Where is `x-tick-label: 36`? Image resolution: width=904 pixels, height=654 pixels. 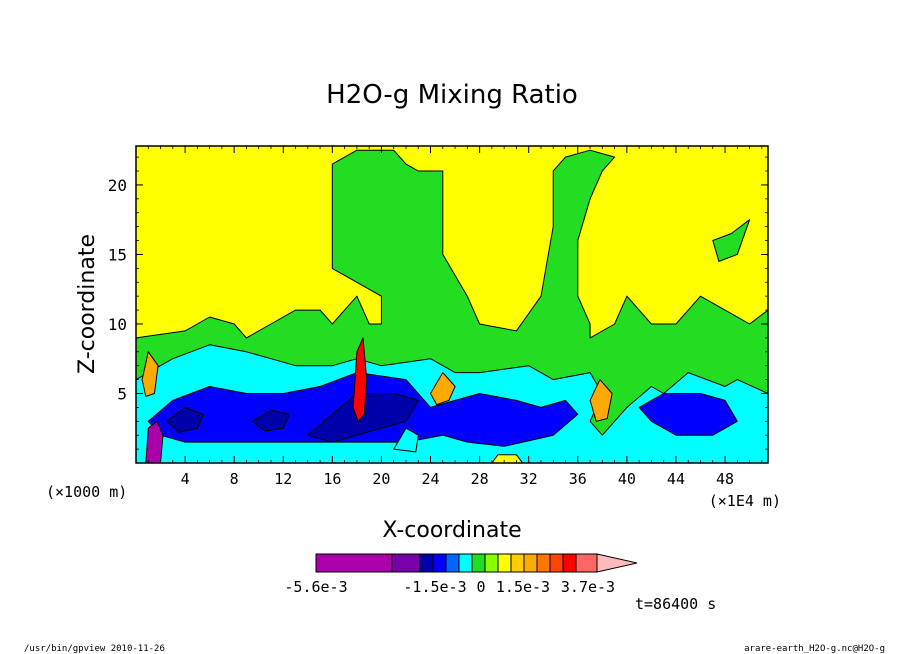 x-tick-label: 36 is located at coordinates (578, 479).